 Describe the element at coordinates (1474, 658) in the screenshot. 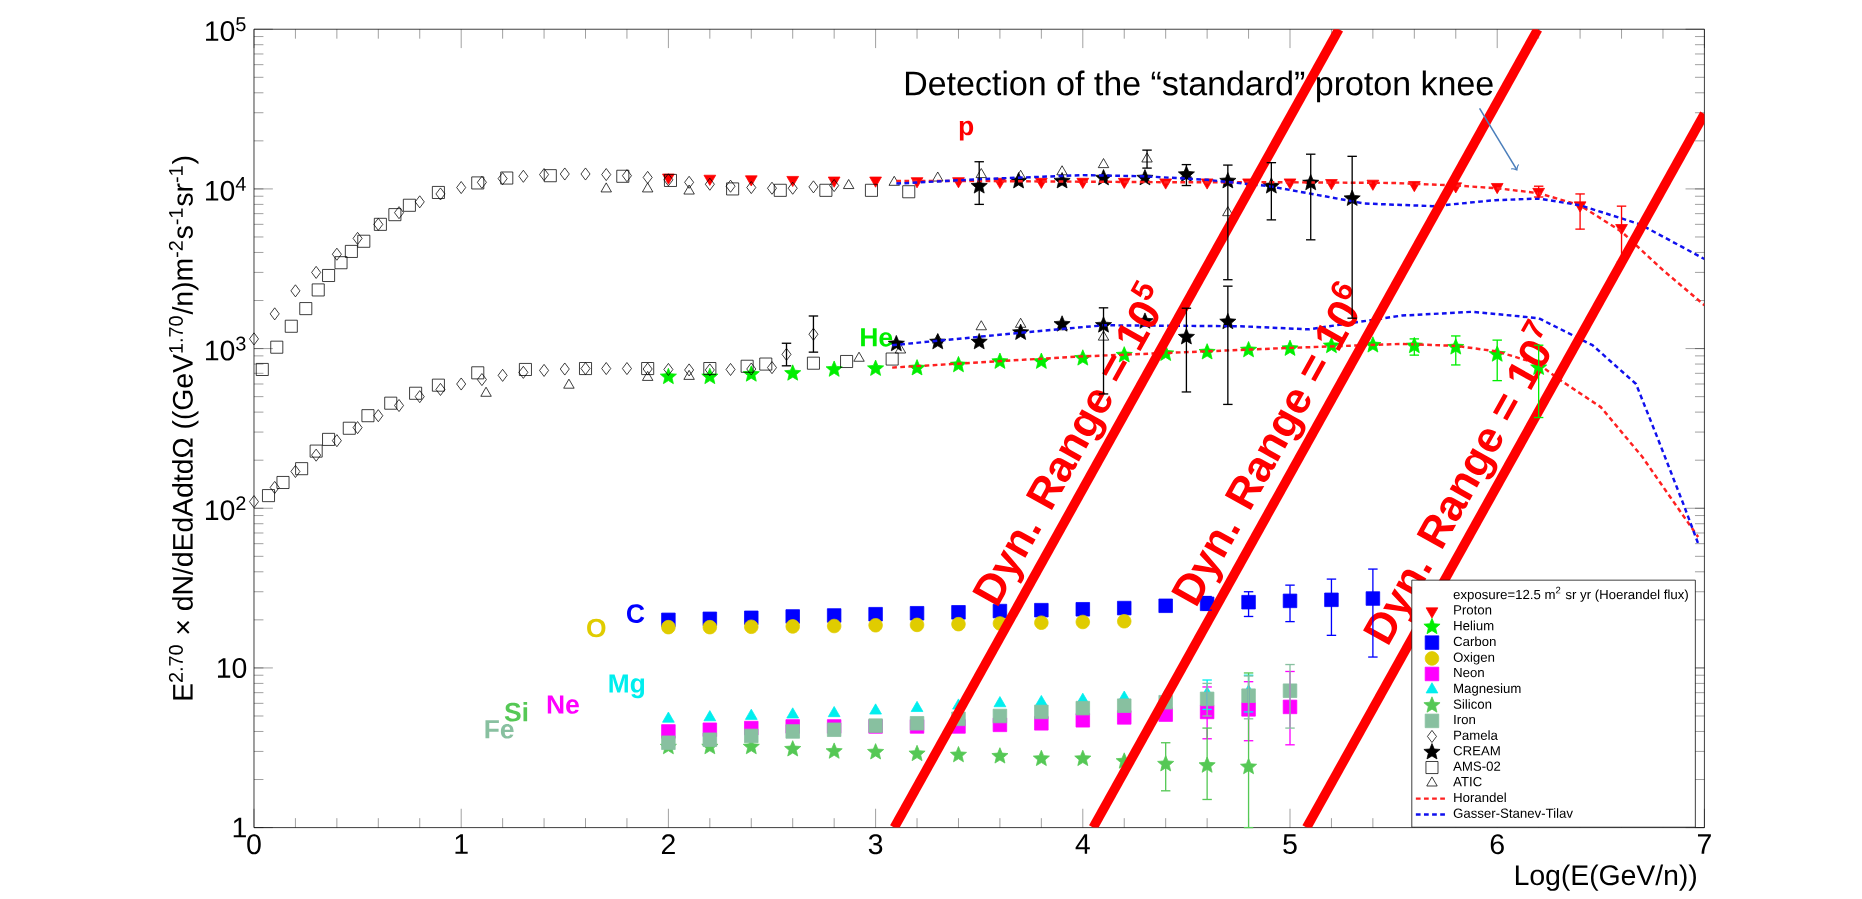

I see `legend-label: Oxigen` at that location.